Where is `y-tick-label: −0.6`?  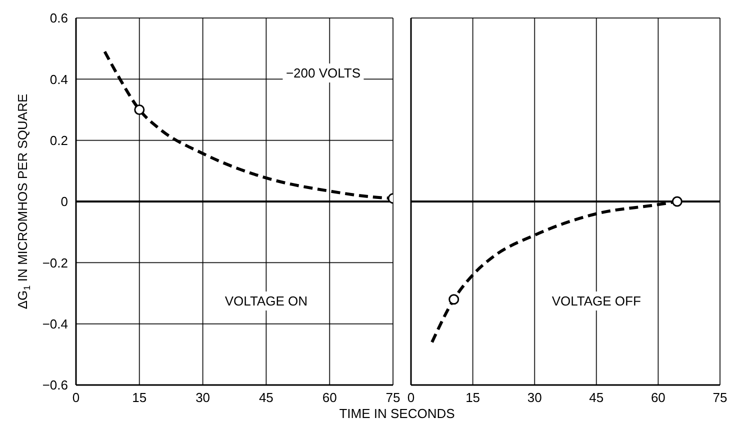 y-tick-label: −0.6 is located at coordinates (55, 385).